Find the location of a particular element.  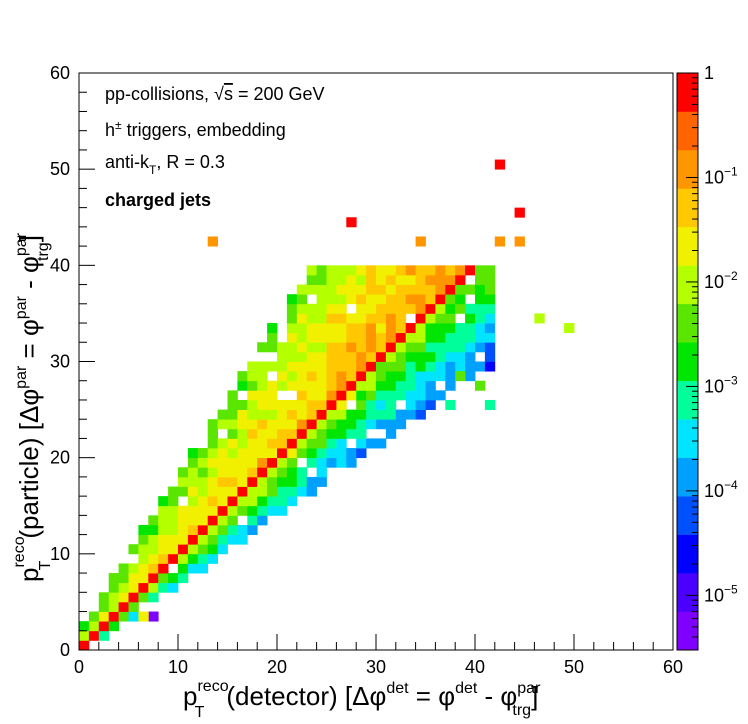

y-axis: 0 10 20 30 40 50 60 is located at coordinates (72, 361).